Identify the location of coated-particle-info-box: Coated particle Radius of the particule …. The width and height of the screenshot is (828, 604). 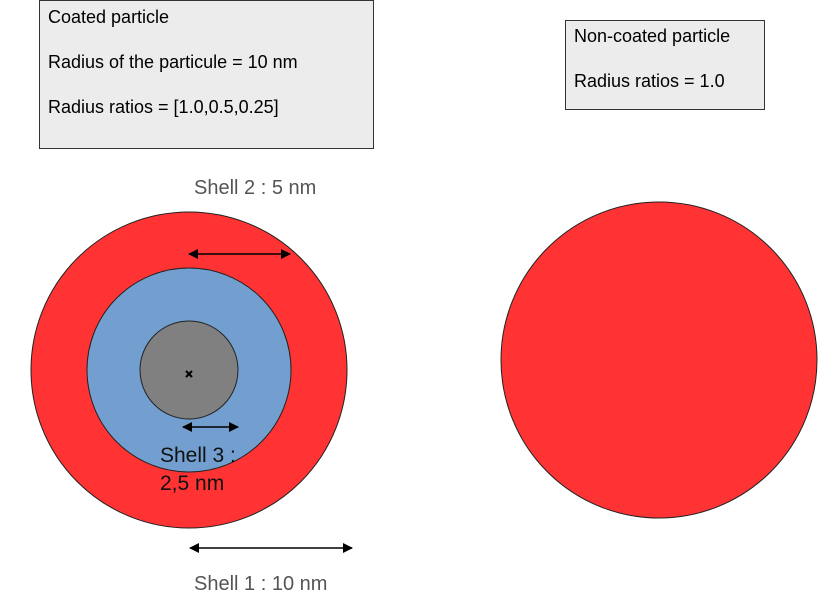
(206, 74).